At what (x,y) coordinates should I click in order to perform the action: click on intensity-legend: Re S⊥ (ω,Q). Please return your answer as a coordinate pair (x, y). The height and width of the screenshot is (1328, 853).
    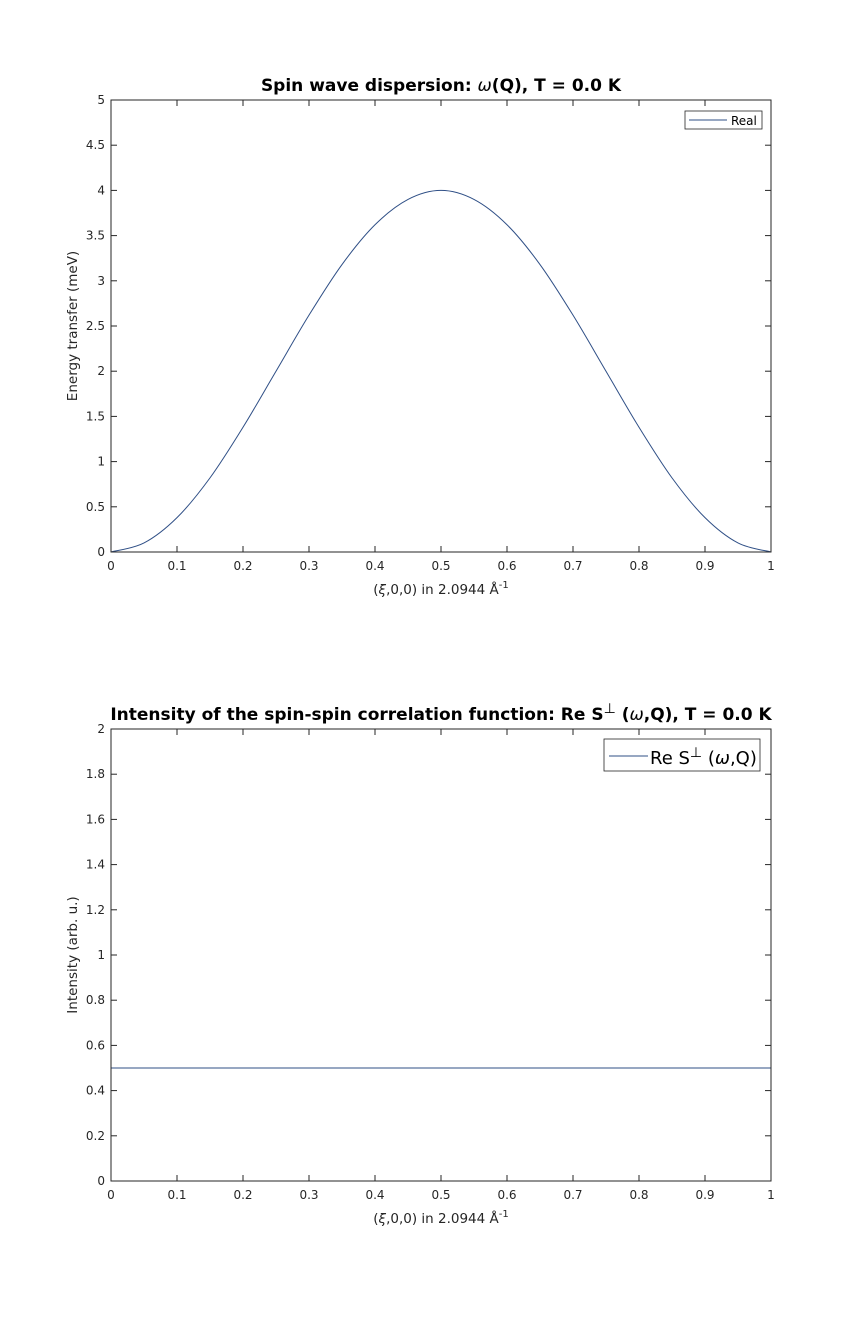
    Looking at the image, I should click on (682, 755).